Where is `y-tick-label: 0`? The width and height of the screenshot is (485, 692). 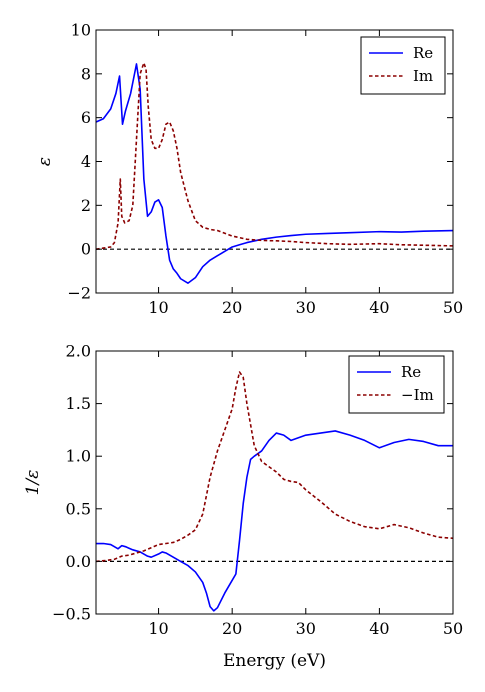 y-tick-label: 0 is located at coordinates (86, 249).